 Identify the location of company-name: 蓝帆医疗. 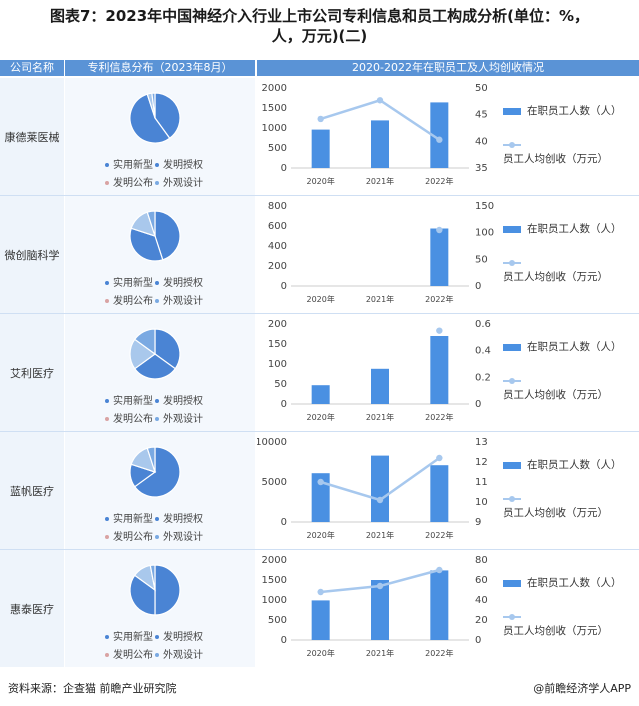
(32, 490).